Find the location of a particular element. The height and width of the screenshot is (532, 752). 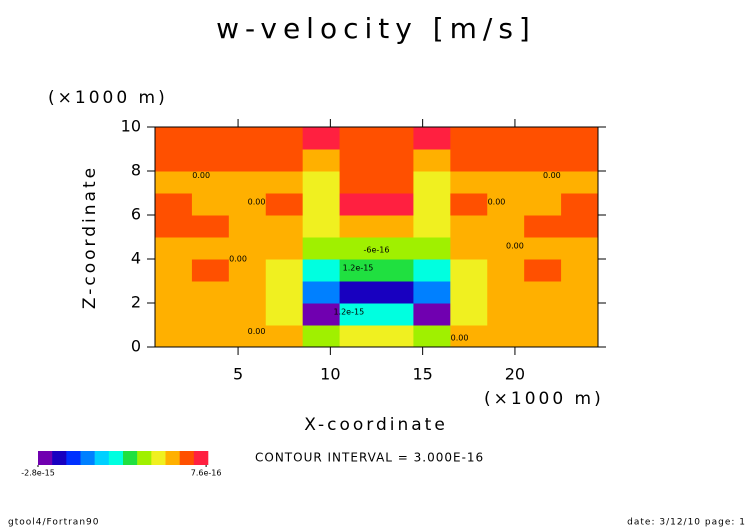

y-axis-label: Z-coordinate is located at coordinates (90, 237).